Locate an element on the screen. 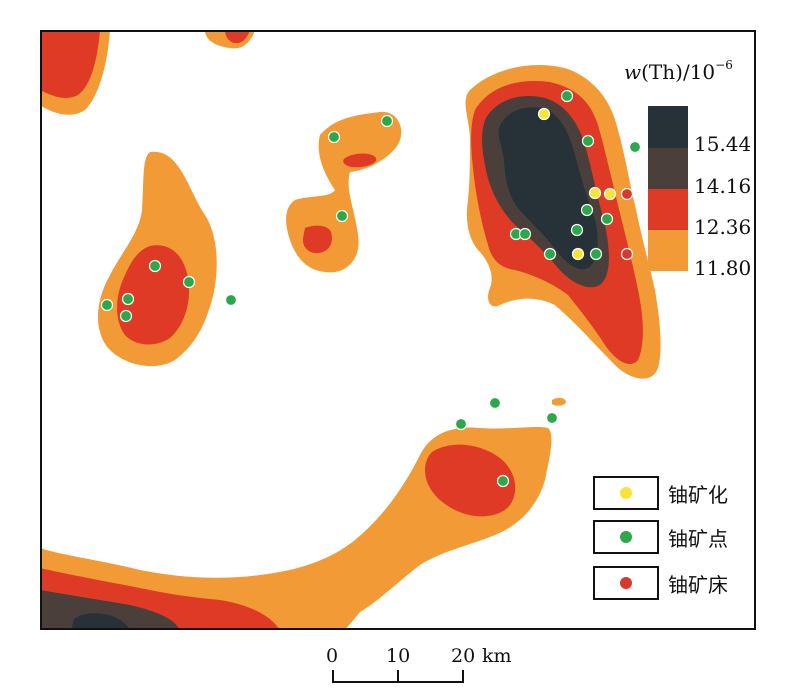  colorbar-class-label: 11.80 is located at coordinates (723, 268).